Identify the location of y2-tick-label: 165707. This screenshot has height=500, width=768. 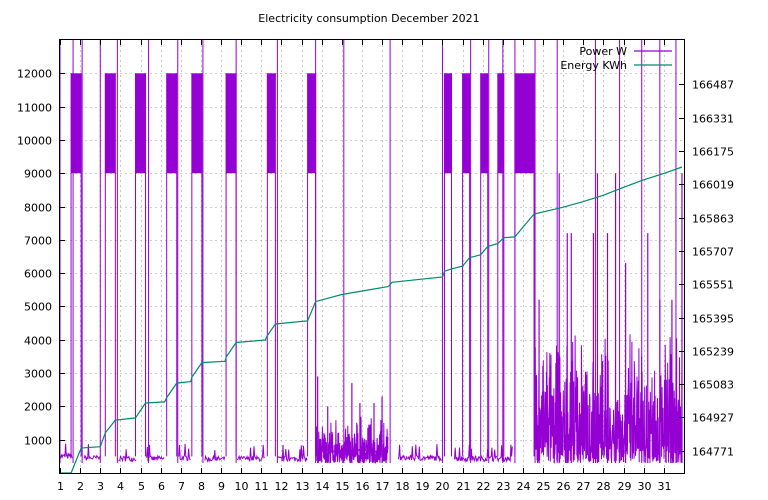
(713, 252).